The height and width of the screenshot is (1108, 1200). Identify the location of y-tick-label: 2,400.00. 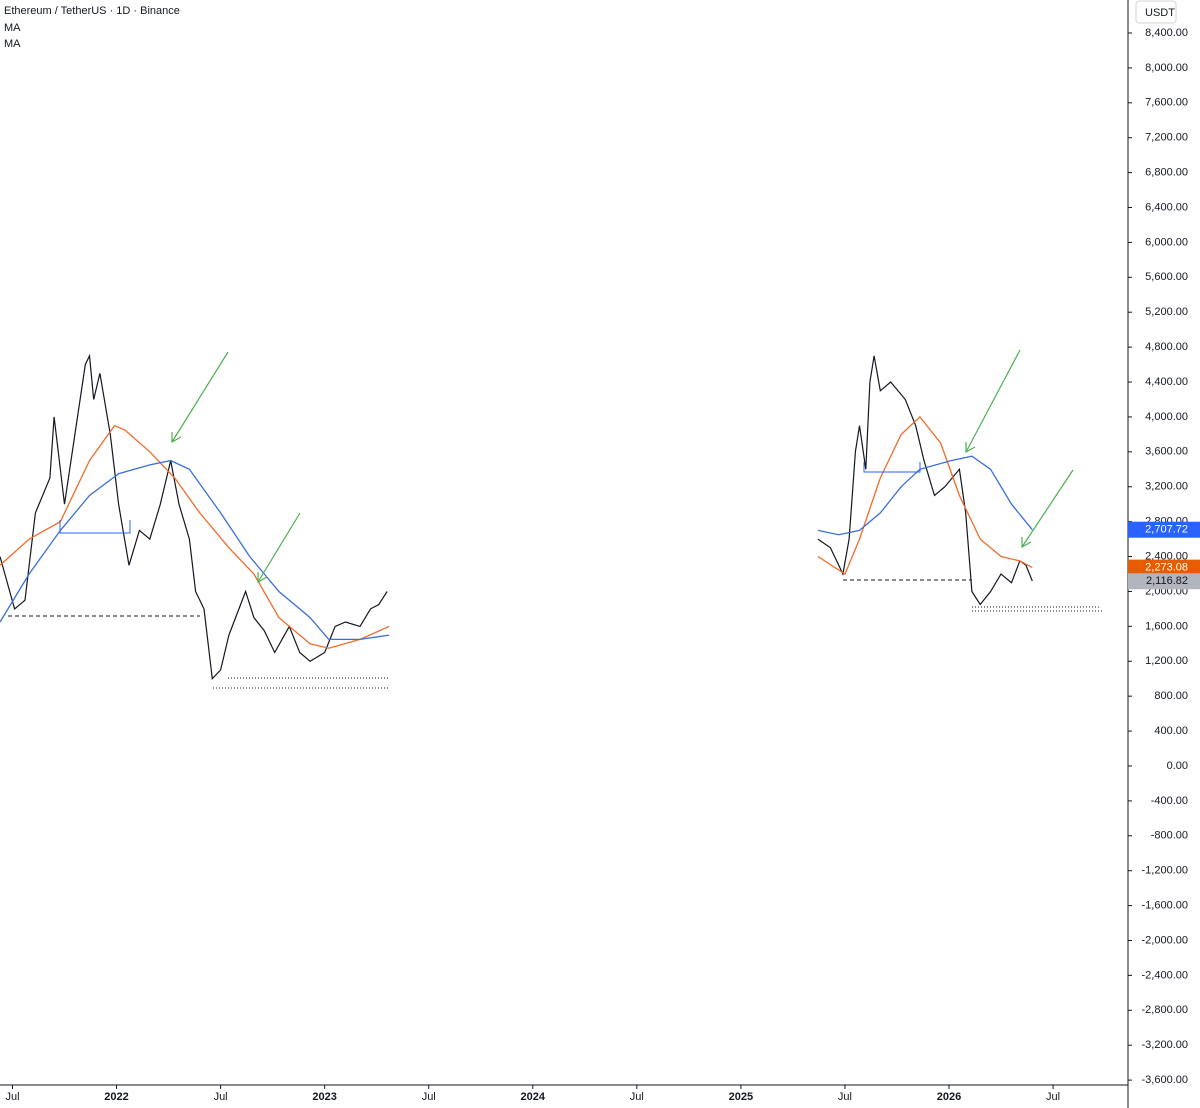
(1166, 556).